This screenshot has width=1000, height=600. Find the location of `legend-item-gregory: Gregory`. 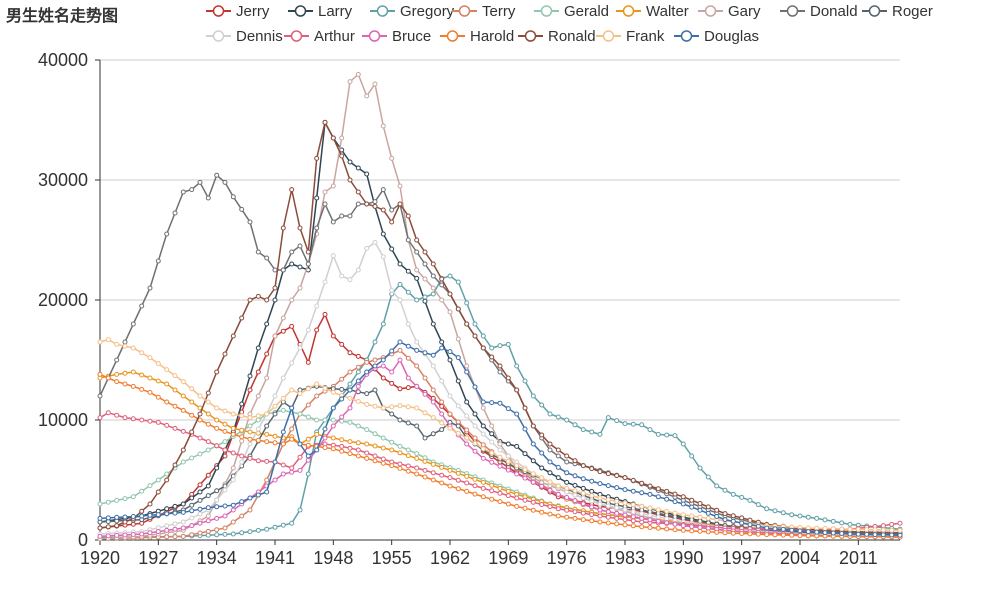

legend-item-gregory: Gregory is located at coordinates (412, 11).